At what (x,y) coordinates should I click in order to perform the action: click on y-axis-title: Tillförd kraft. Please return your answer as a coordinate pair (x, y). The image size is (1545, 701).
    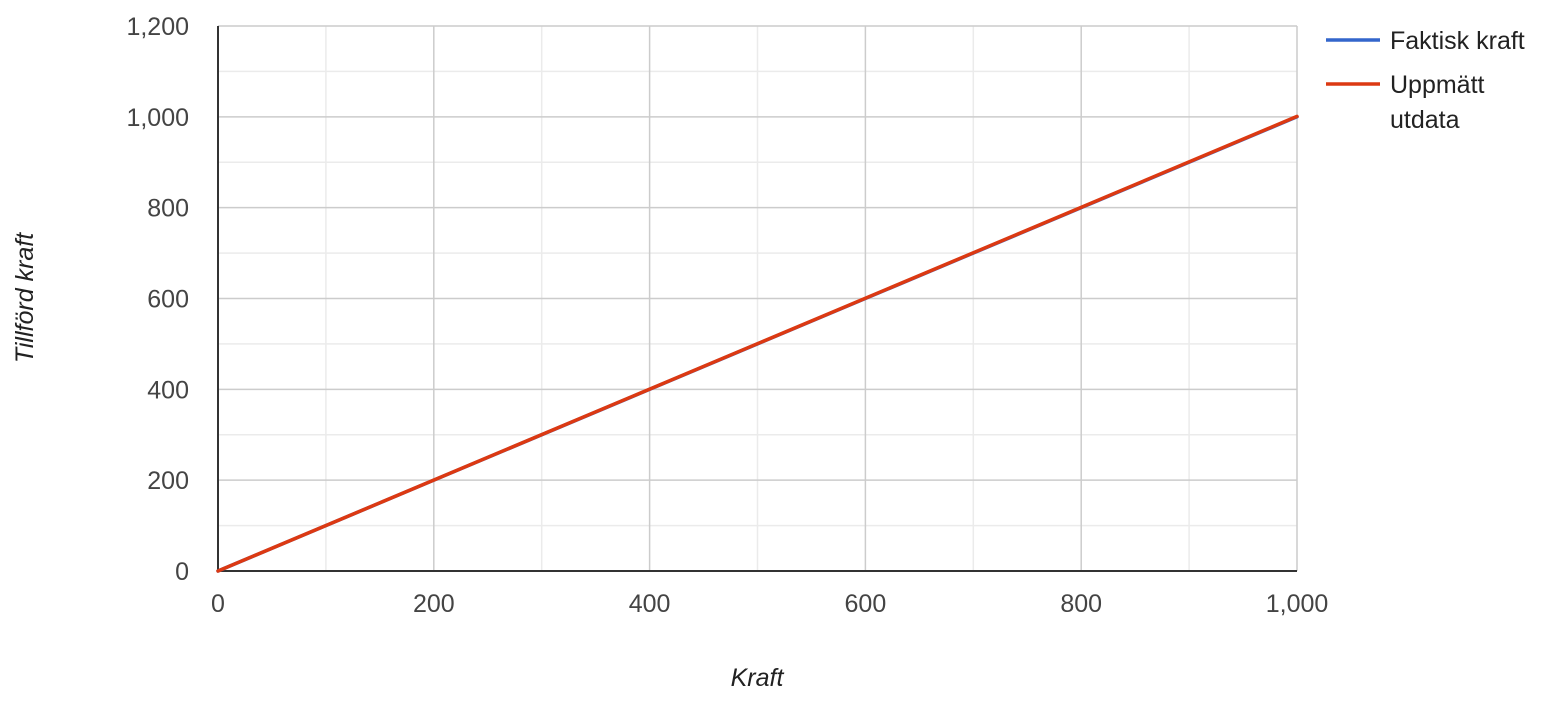
    Looking at the image, I should click on (25, 297).